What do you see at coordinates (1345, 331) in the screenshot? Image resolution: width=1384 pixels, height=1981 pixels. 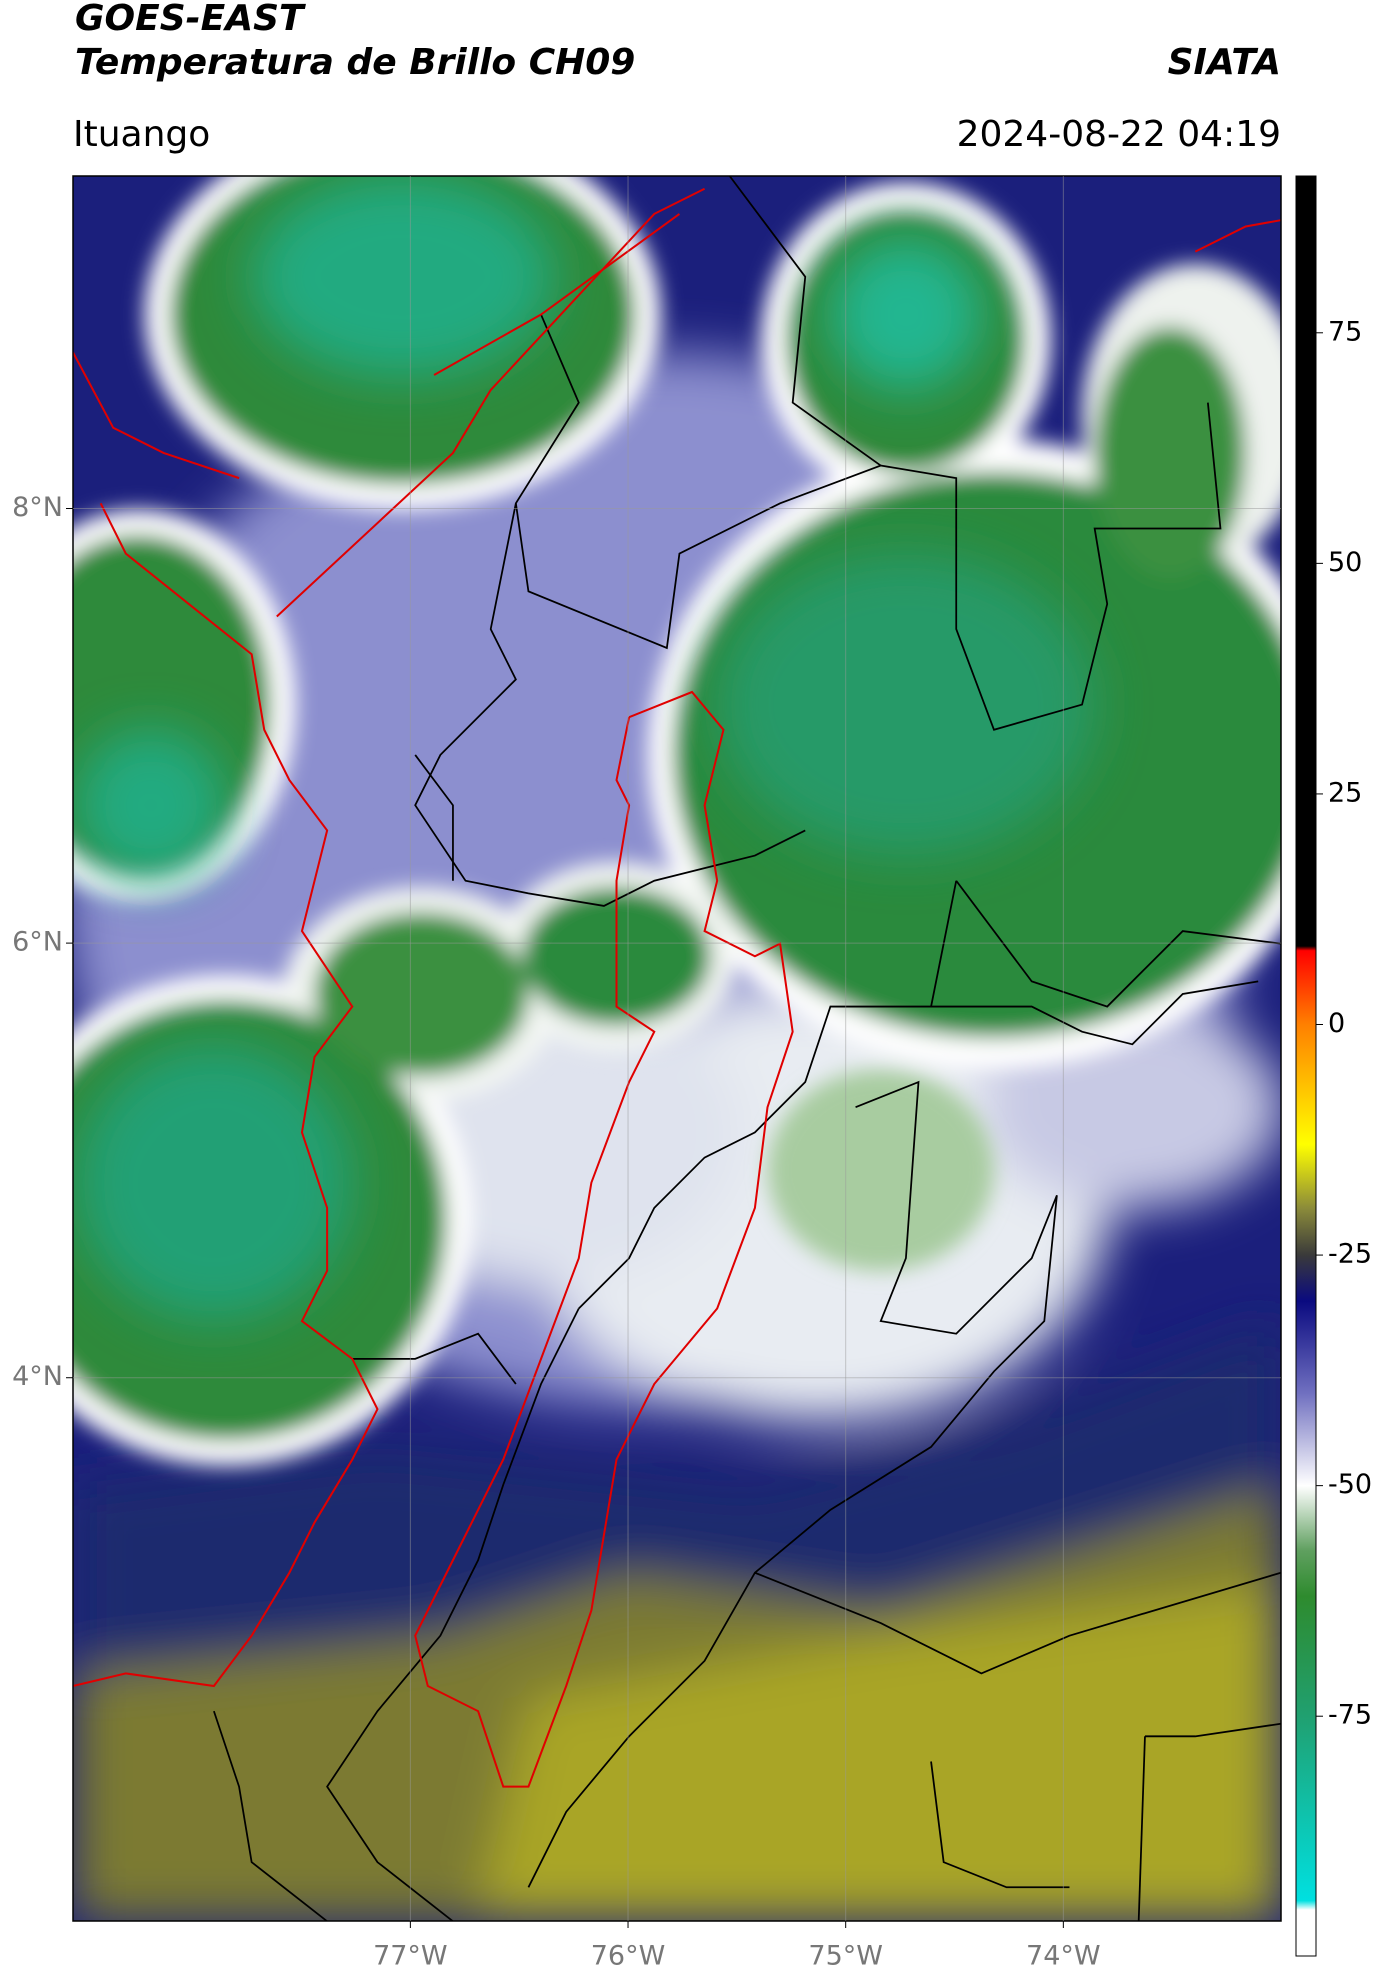 I see `colorbar-tick-label: 75` at bounding box center [1345, 331].